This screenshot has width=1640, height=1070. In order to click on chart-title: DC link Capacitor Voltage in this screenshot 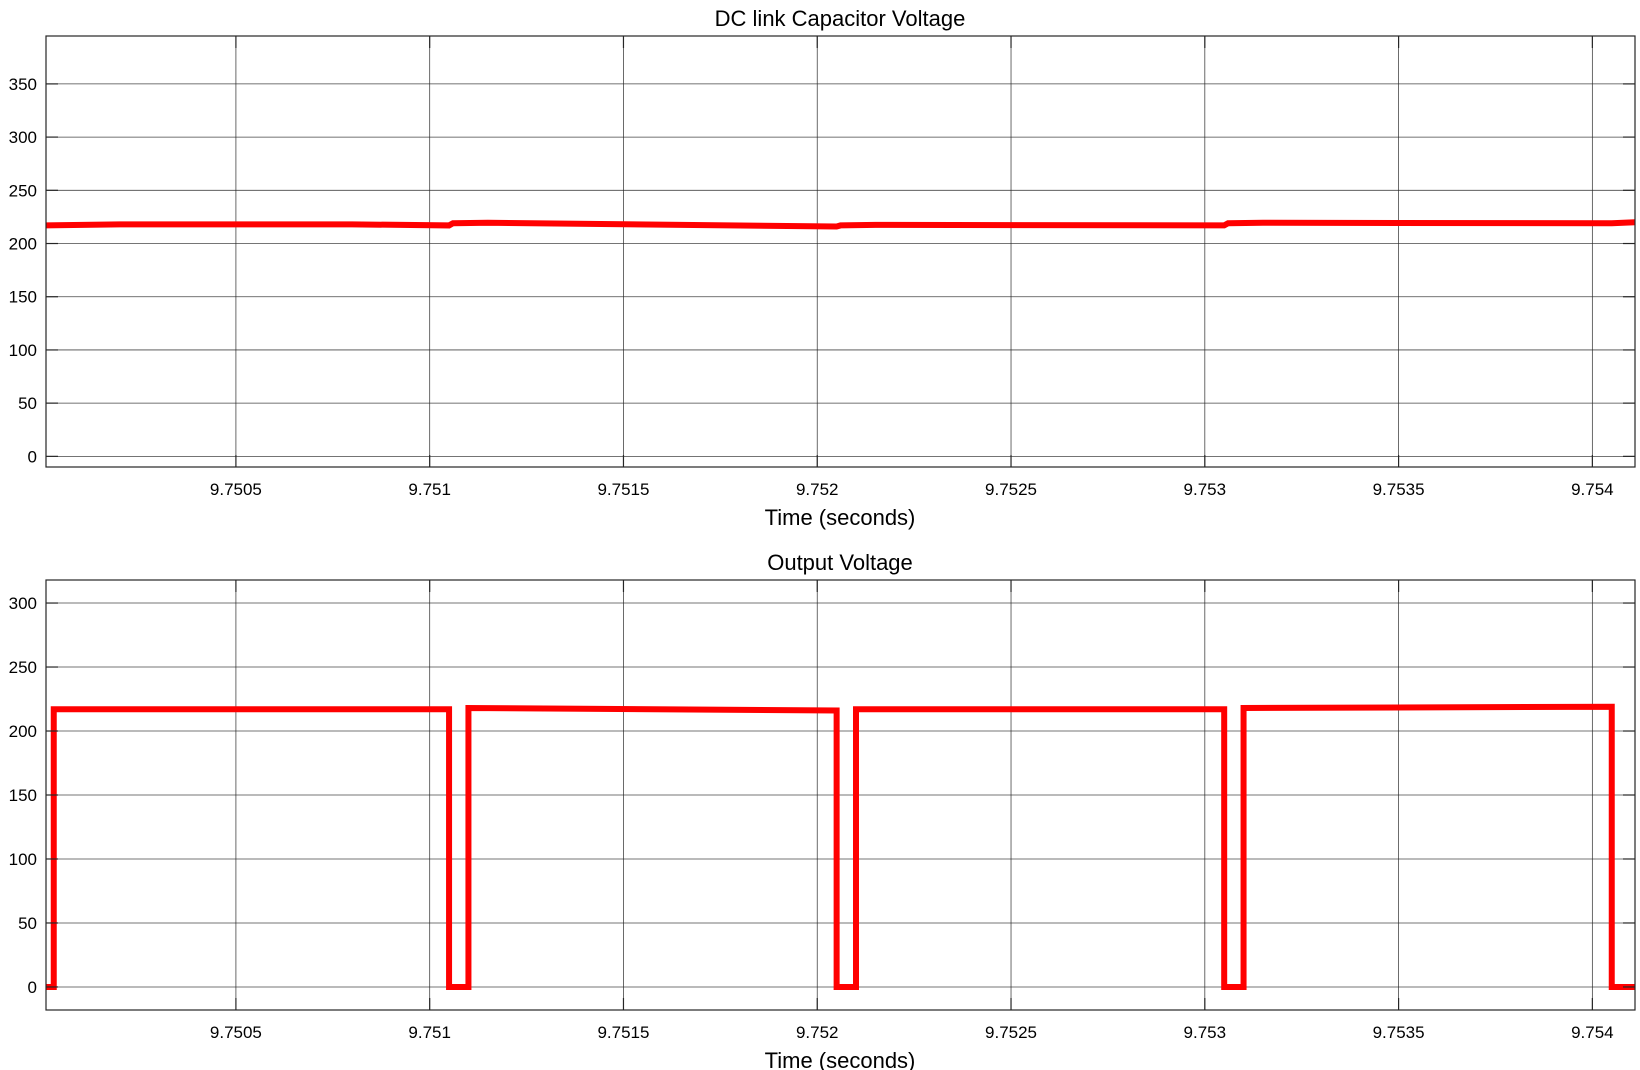, I will do `click(840, 18)`.